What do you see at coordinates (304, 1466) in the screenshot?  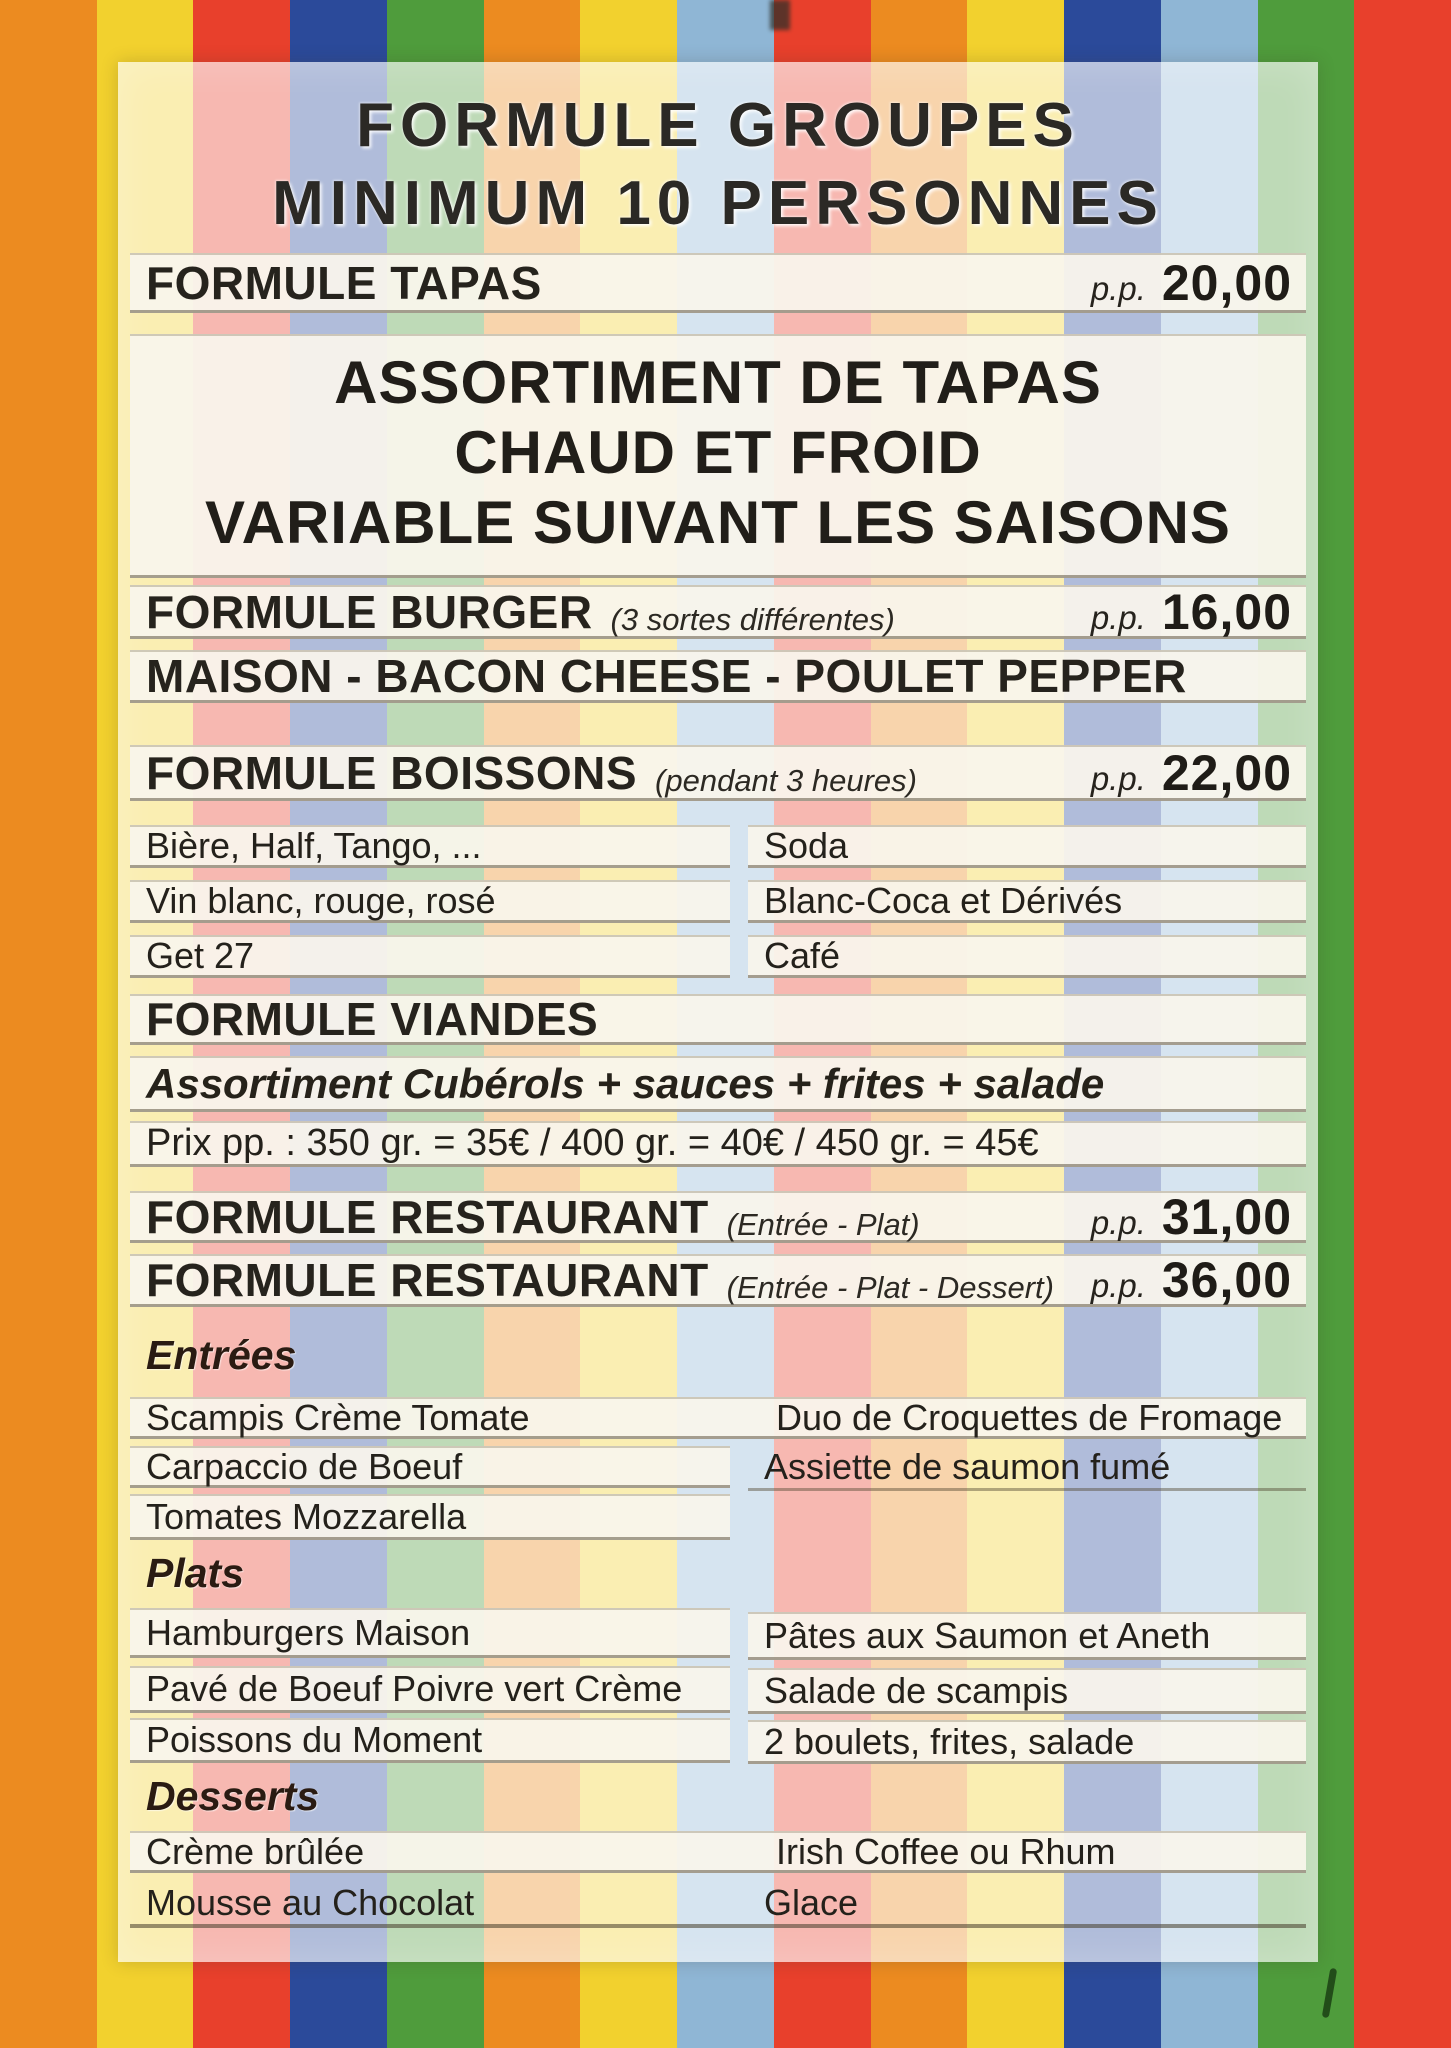 I see `menu-item: Carpaccio de Boeuf` at bounding box center [304, 1466].